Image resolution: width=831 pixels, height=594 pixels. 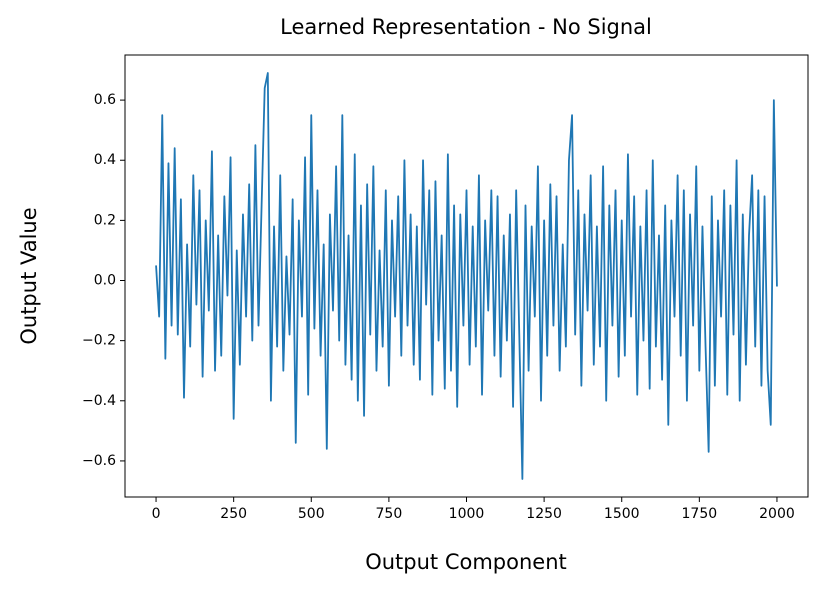 What do you see at coordinates (544, 514) in the screenshot?
I see `x-tick-label: 1250` at bounding box center [544, 514].